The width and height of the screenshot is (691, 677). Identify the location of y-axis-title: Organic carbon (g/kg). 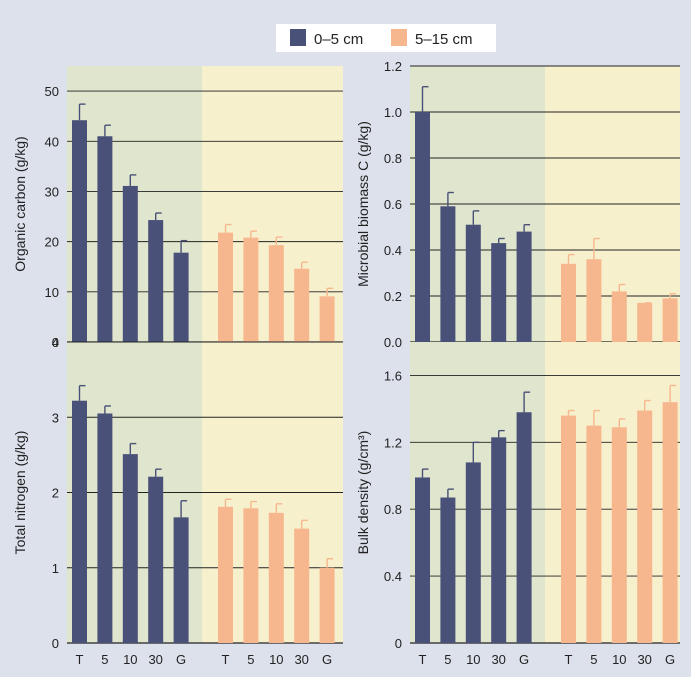
(20, 203).